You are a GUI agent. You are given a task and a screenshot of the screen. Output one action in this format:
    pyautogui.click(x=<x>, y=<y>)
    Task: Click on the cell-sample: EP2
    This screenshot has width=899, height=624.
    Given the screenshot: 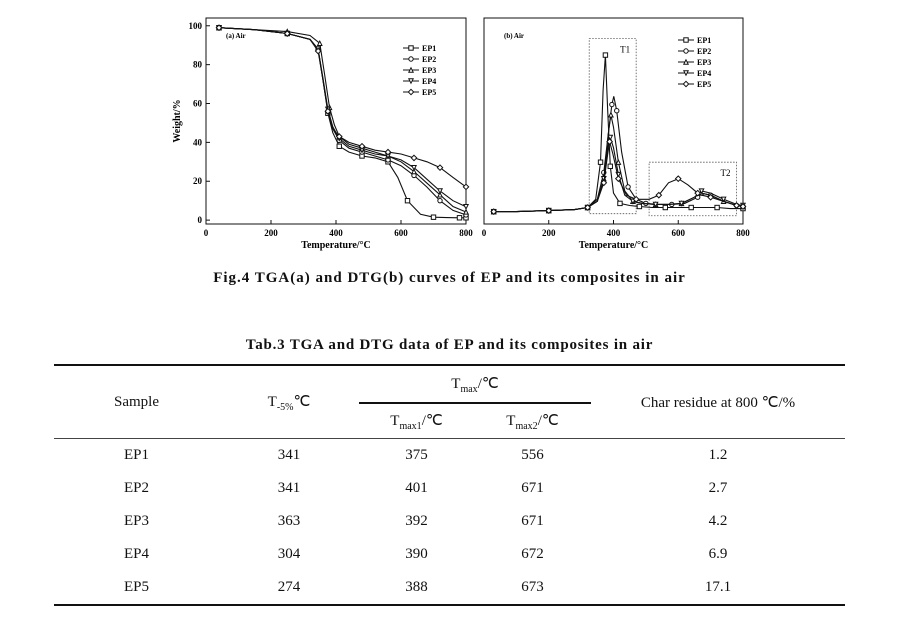 What is the action you would take?
    pyautogui.click(x=136, y=488)
    